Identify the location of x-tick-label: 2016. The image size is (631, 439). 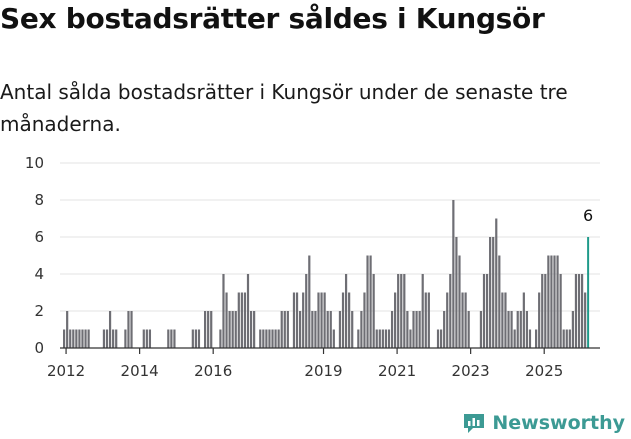
(213, 371).